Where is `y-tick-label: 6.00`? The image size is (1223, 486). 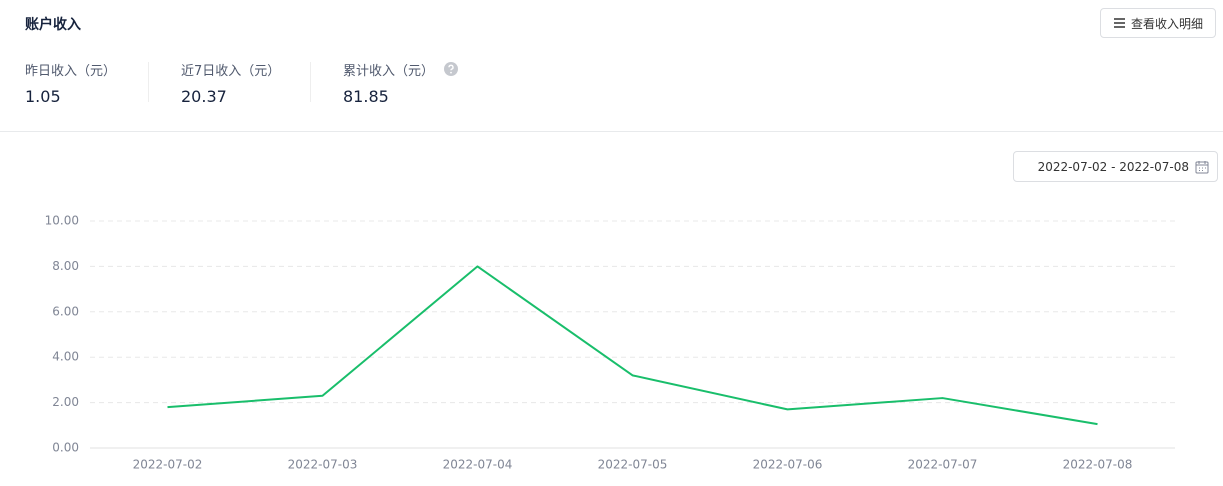 y-tick-label: 6.00 is located at coordinates (65, 311).